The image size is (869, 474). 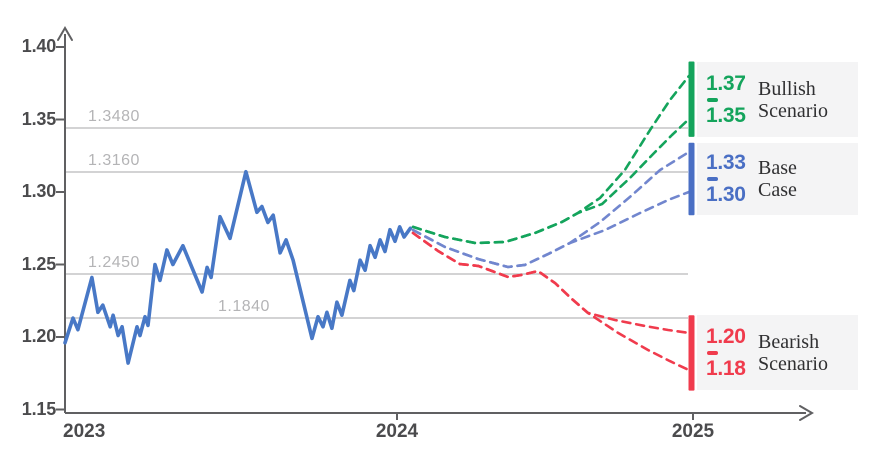 I want to click on x-axis-label-2024: 2024, so click(x=397, y=431).